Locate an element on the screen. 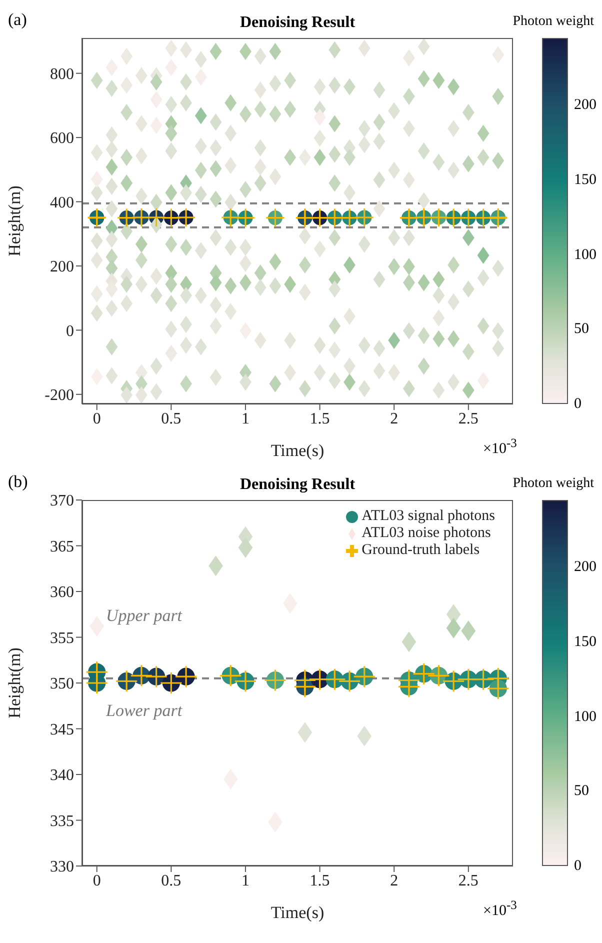  y-tick-label: 400 is located at coordinates (62, 203).